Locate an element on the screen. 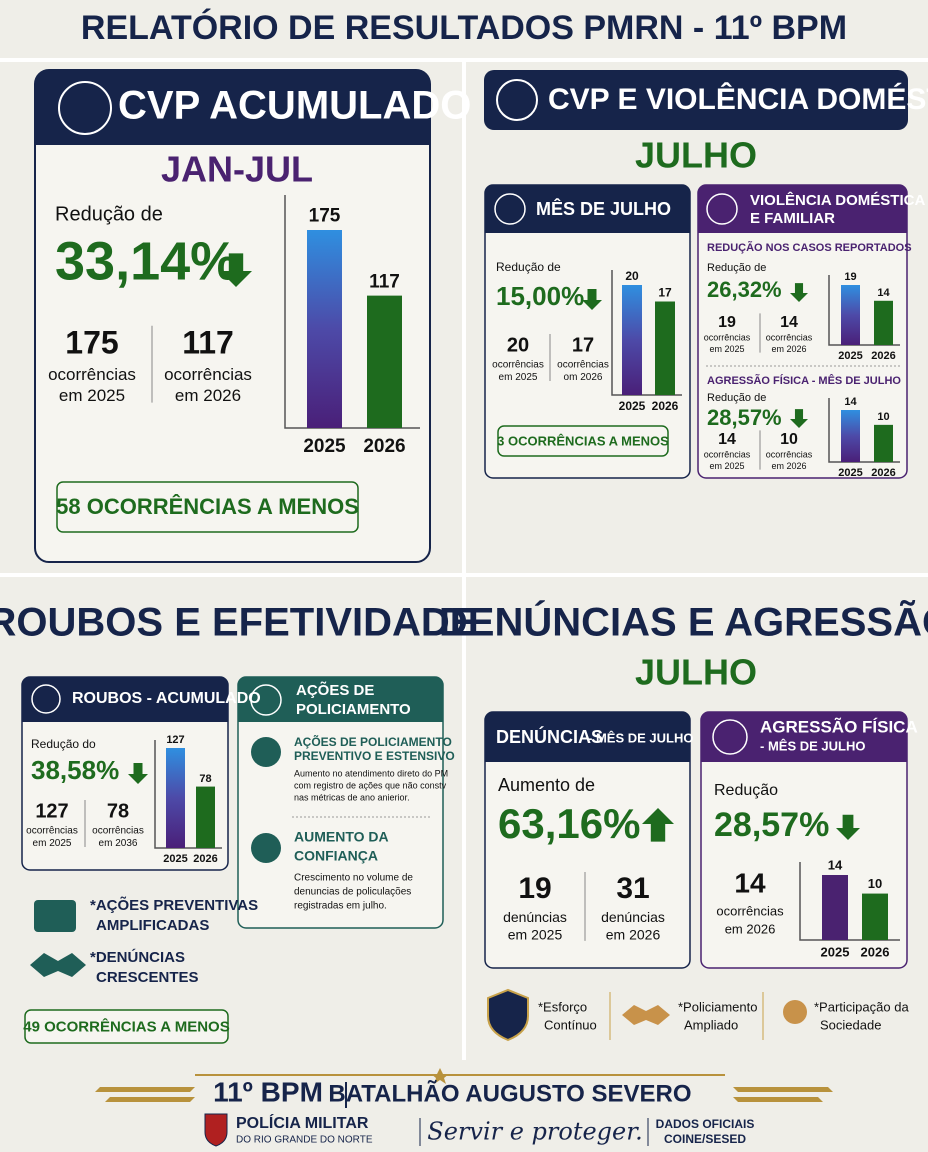 The width and height of the screenshot is (928, 1152). card-title: - MÊS DE JULHO is located at coordinates (812, 745).